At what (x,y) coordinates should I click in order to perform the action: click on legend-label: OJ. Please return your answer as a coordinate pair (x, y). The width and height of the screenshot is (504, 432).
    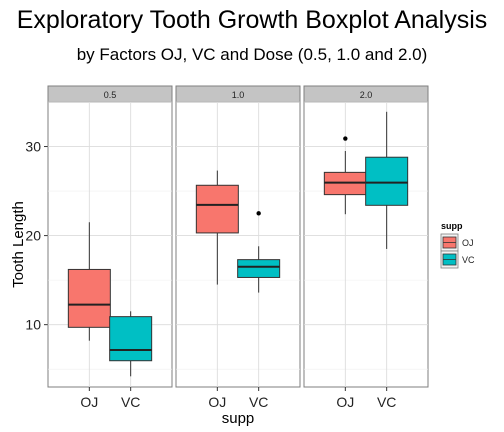
    Looking at the image, I should click on (468, 243).